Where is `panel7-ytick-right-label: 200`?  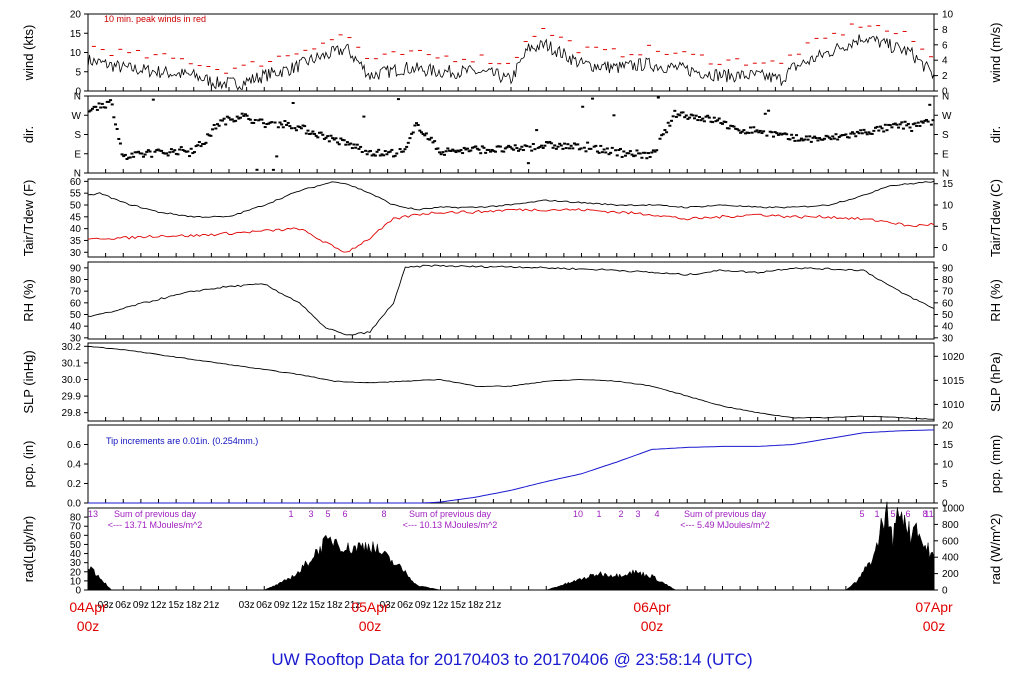
panel7-ytick-right-label: 200 is located at coordinates (950, 574).